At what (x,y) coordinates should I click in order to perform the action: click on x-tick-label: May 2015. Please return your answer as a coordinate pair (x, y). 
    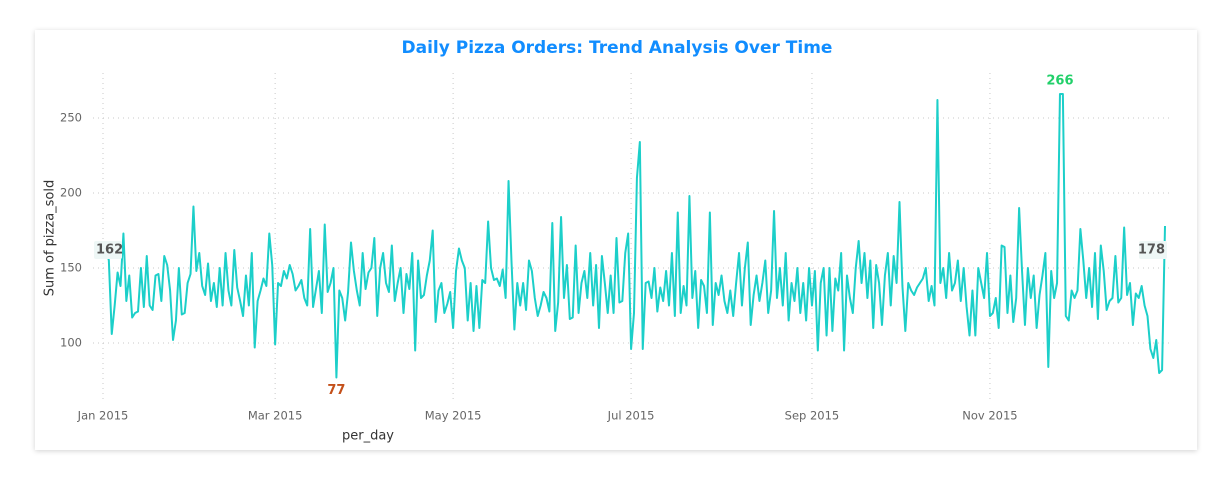
    Looking at the image, I should click on (453, 416).